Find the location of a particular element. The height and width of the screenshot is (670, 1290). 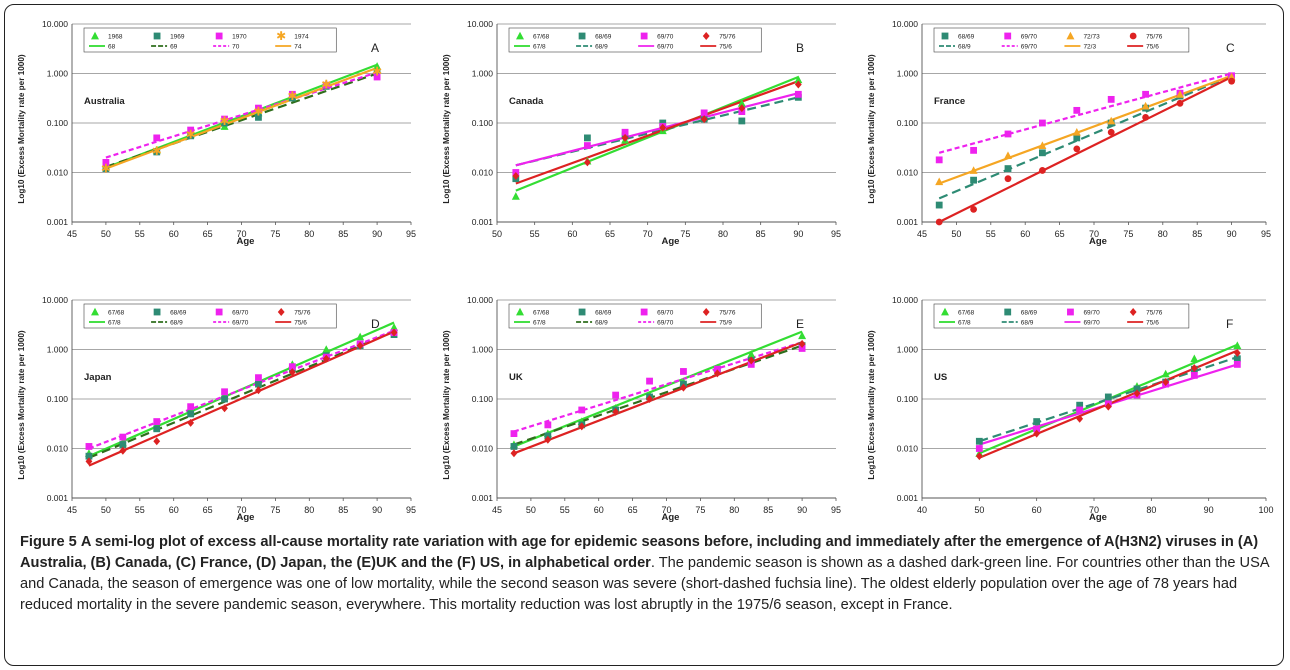

legend-label: 67/68 is located at coordinates (966, 313).